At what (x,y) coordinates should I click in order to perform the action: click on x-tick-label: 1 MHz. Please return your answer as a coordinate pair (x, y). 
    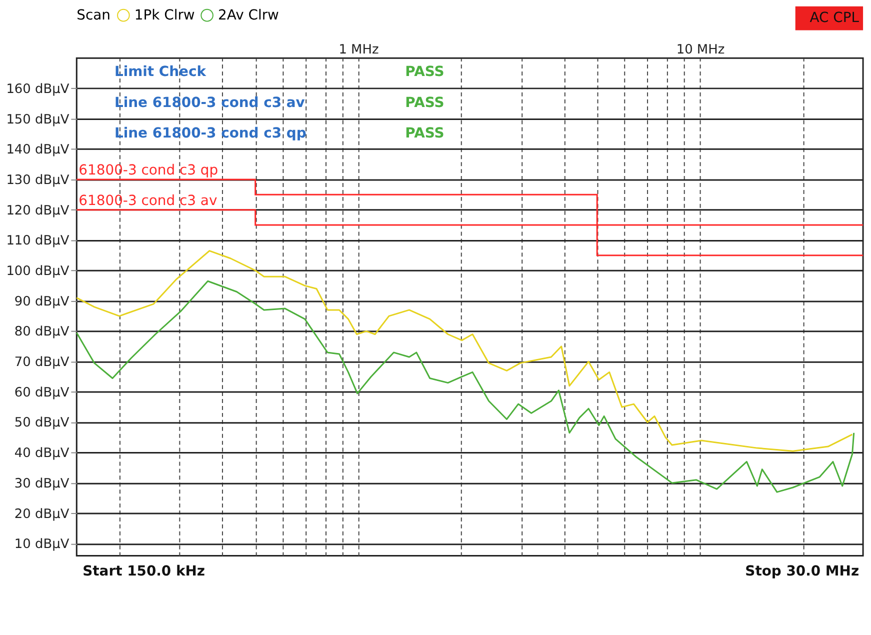
    Looking at the image, I should click on (358, 50).